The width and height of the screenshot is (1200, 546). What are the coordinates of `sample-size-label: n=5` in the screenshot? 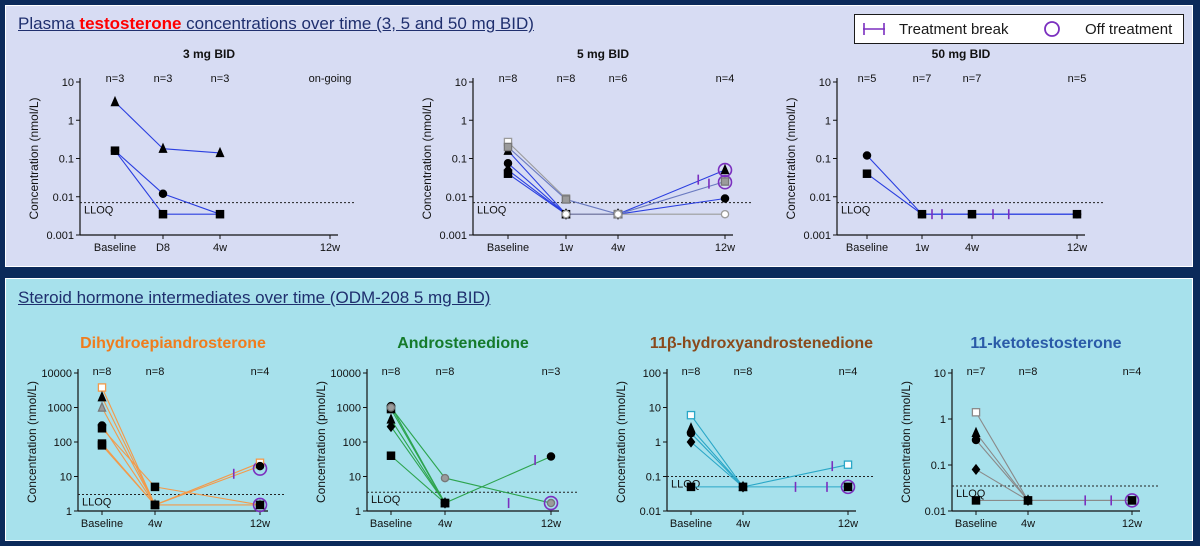 It's located at (1077, 79).